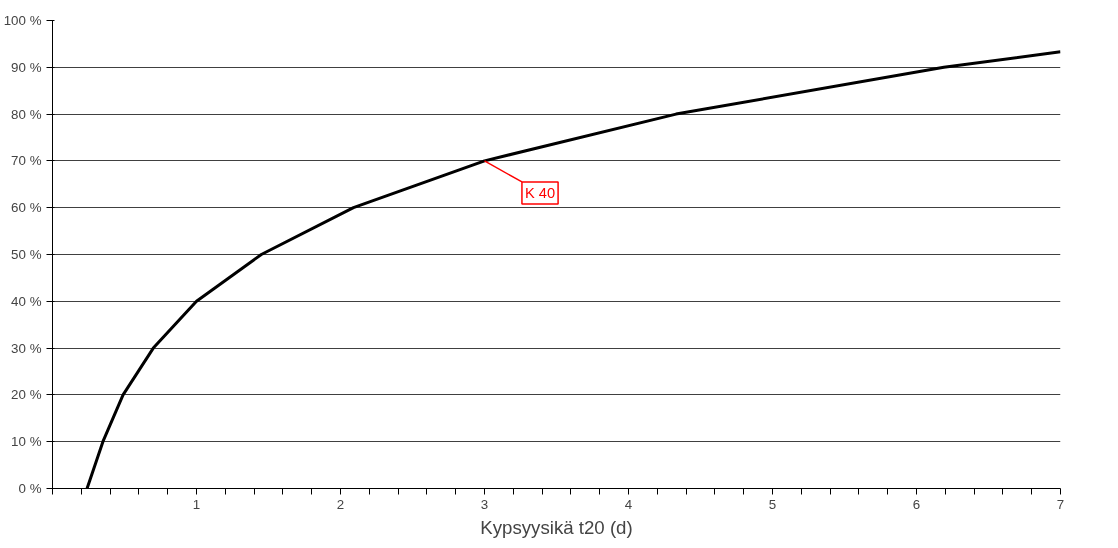  Describe the element at coordinates (540, 192) in the screenshot. I see `annotation: K 40` at that location.